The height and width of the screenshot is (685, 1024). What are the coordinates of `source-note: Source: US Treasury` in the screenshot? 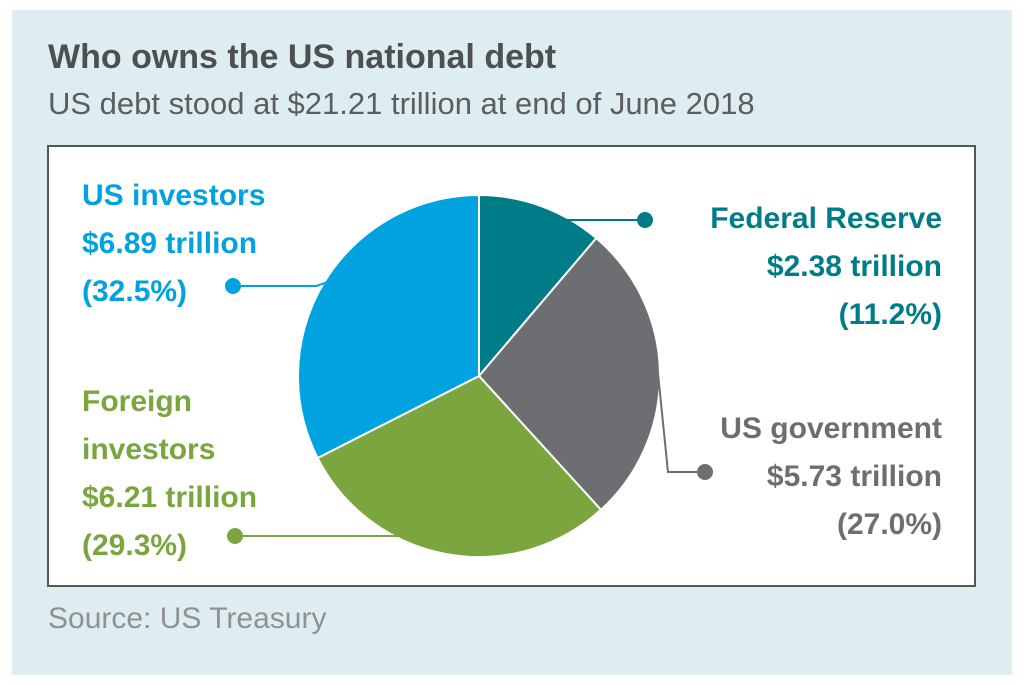 It's located at (187, 618).